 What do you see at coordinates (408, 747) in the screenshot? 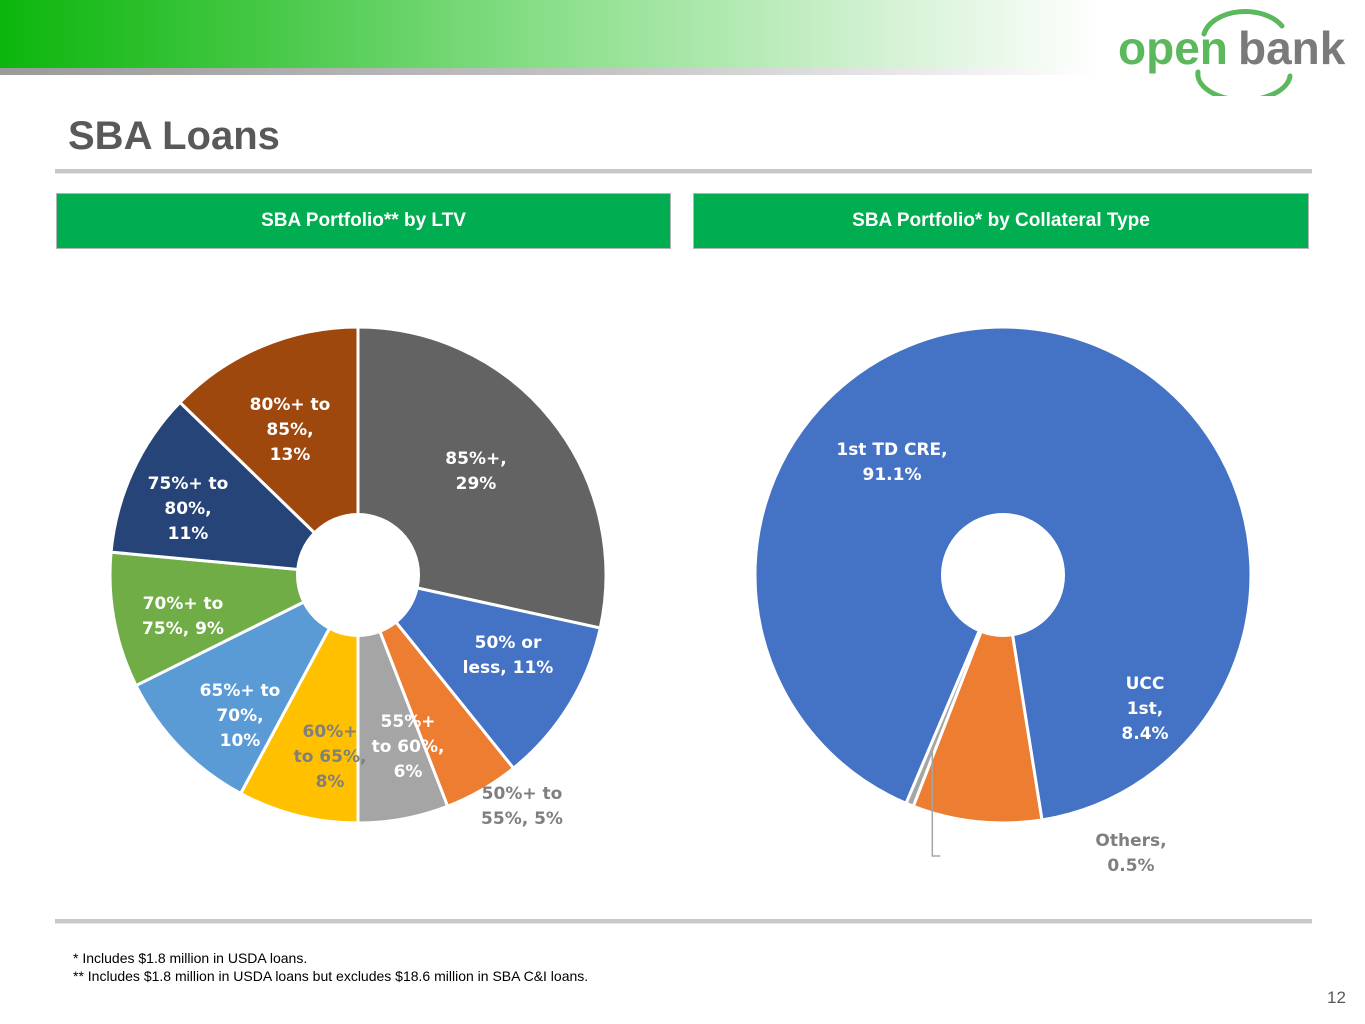
I see `data-label-55-to-60: 55%+ to 60%, 6%` at bounding box center [408, 747].